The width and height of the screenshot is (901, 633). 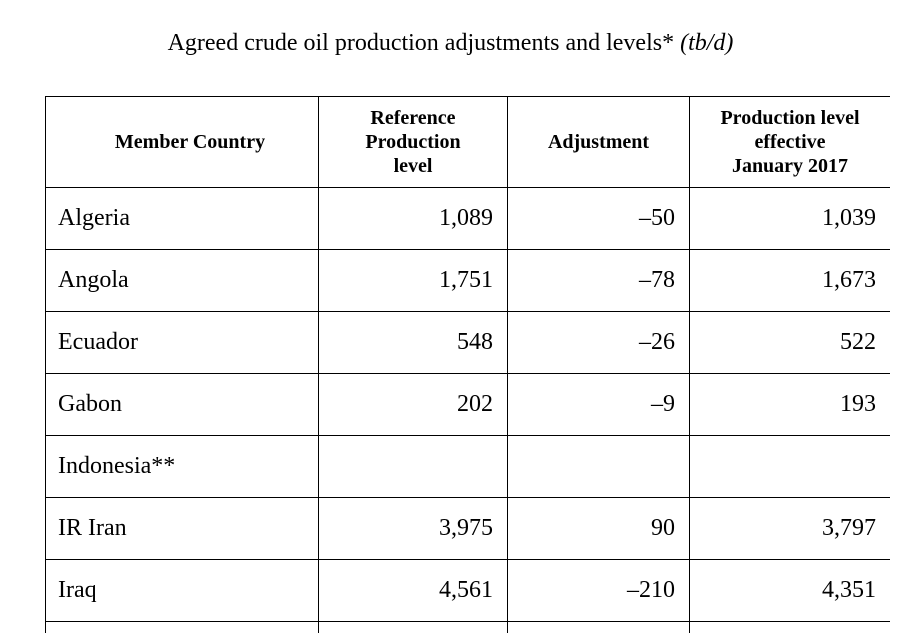 What do you see at coordinates (413, 404) in the screenshot?
I see `reference-level-cell: 202` at bounding box center [413, 404].